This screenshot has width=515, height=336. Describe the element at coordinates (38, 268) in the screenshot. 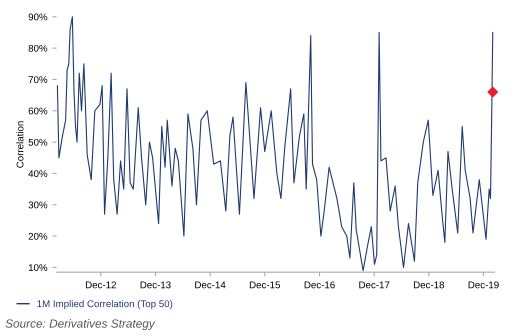

I see `y-tick-label: 10%` at that location.